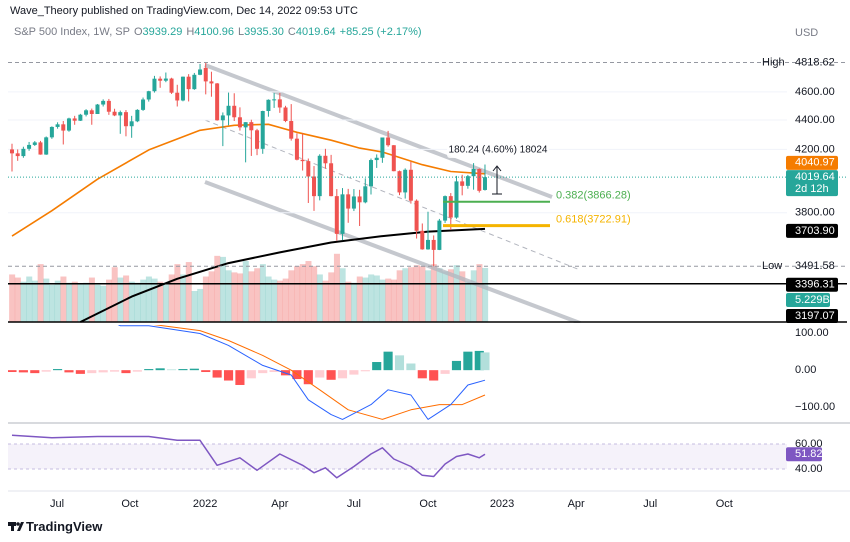  Describe the element at coordinates (498, 150) in the screenshot. I see `measure-box` at that location.